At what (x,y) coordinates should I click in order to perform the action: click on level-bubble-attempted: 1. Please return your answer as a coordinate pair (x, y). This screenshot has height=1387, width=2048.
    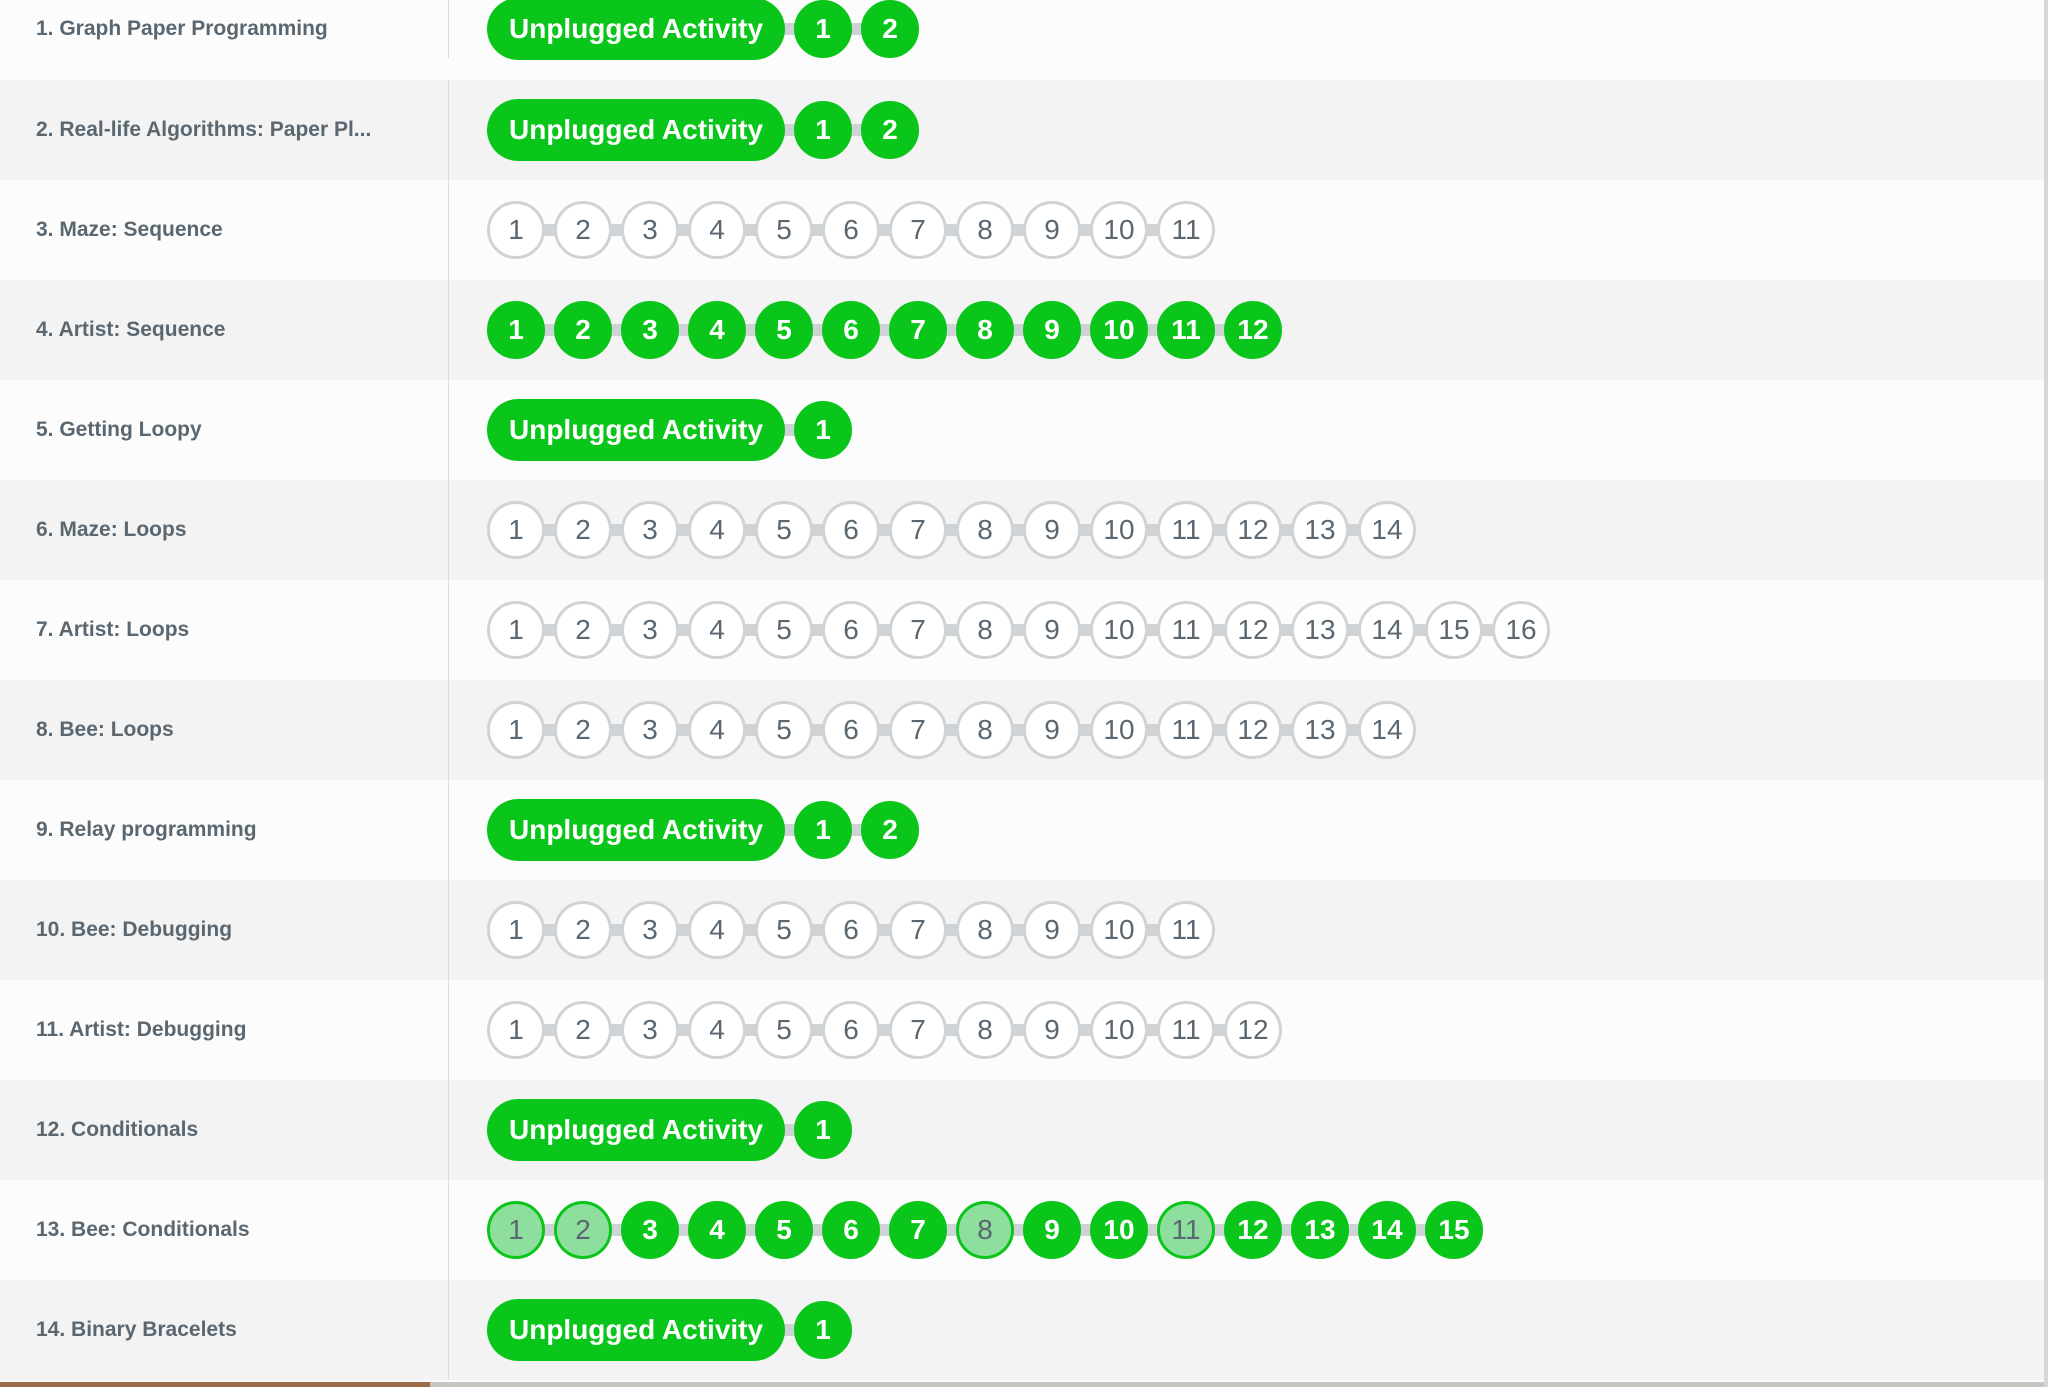
    Looking at the image, I should click on (516, 1230).